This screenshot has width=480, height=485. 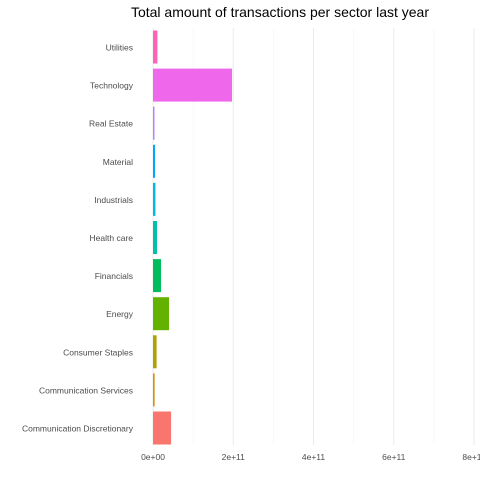 I want to click on category-label: Consumer Staples, so click(x=98, y=352).